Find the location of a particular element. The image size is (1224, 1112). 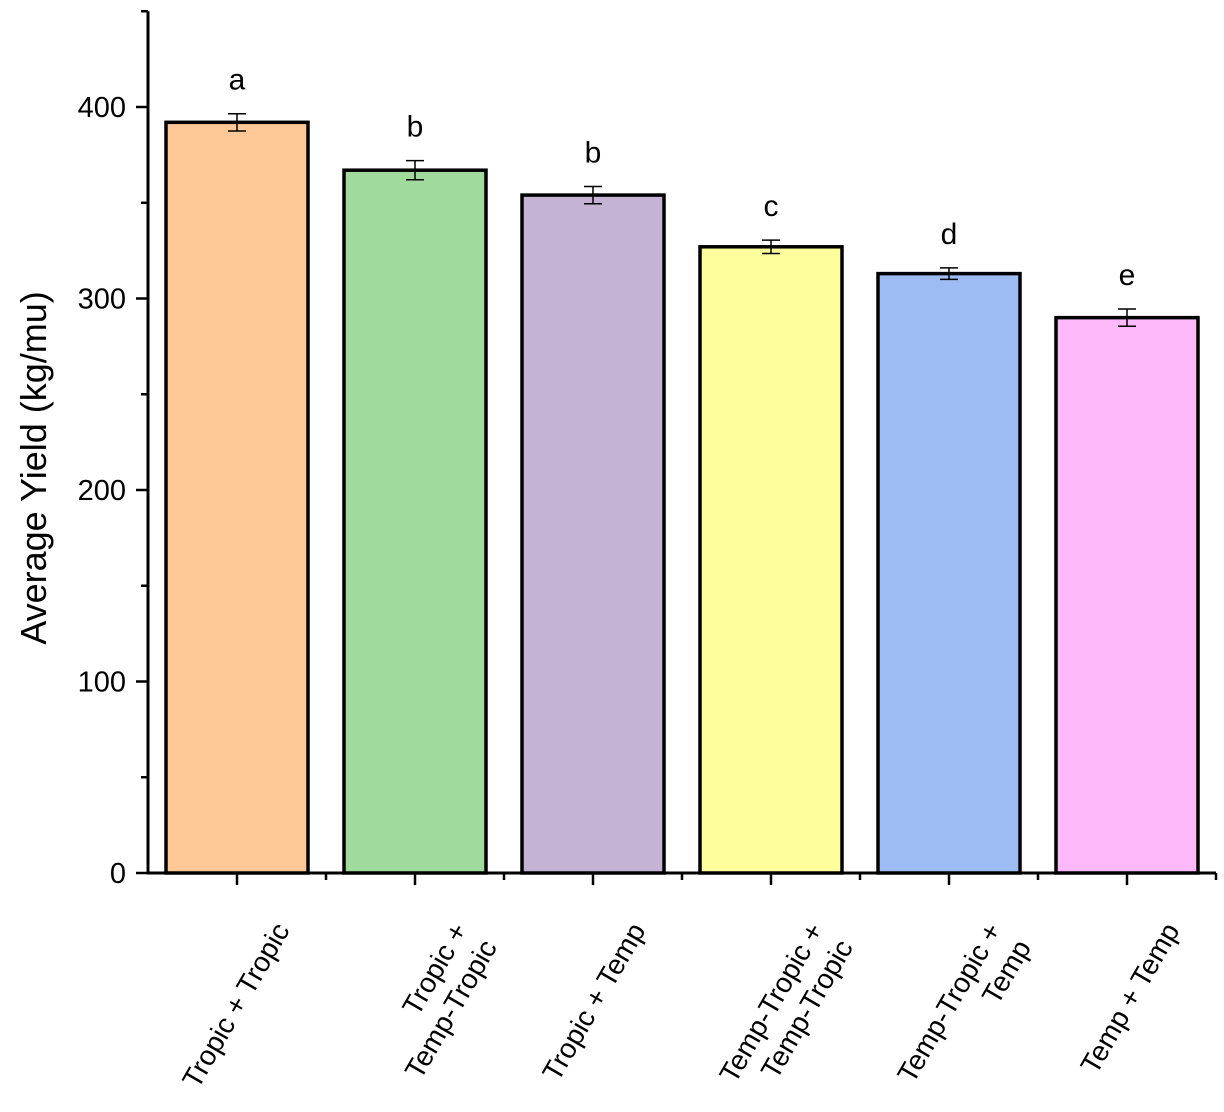

x-tick-label-1: Tropic +Temp-Tropic is located at coordinates (436, 1001).